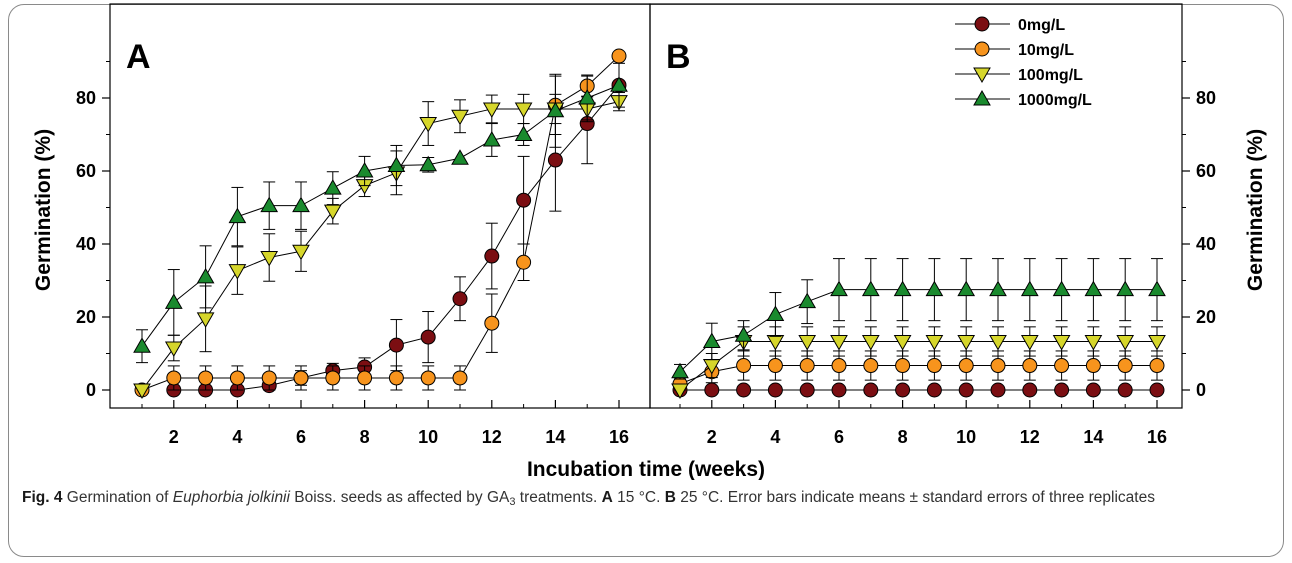  I want to click on caption-text-2: Boiss. seeds as affected by GA, so click(399, 497).